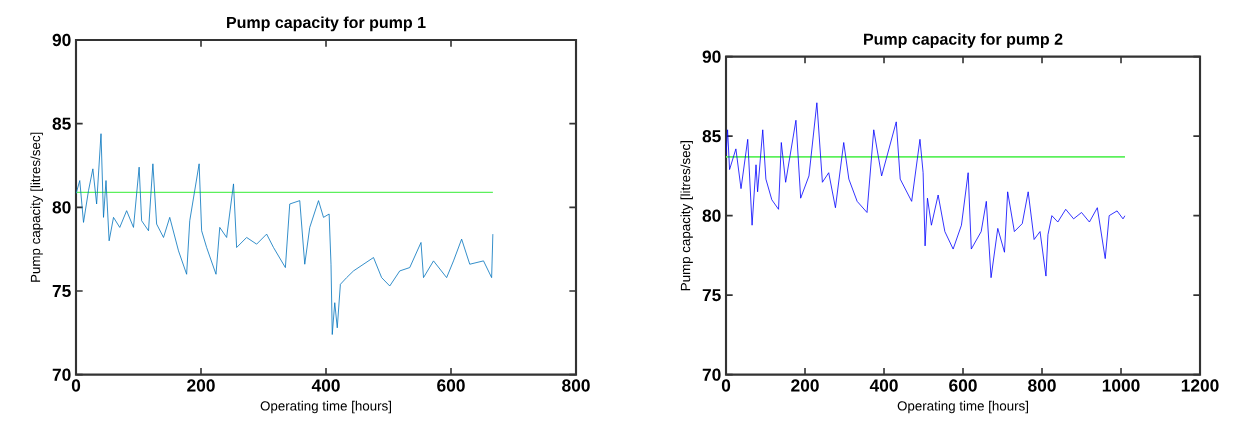 This screenshot has width=1234, height=446. Describe the element at coordinates (1200, 385) in the screenshot. I see `x-tick-label: 1200` at that location.